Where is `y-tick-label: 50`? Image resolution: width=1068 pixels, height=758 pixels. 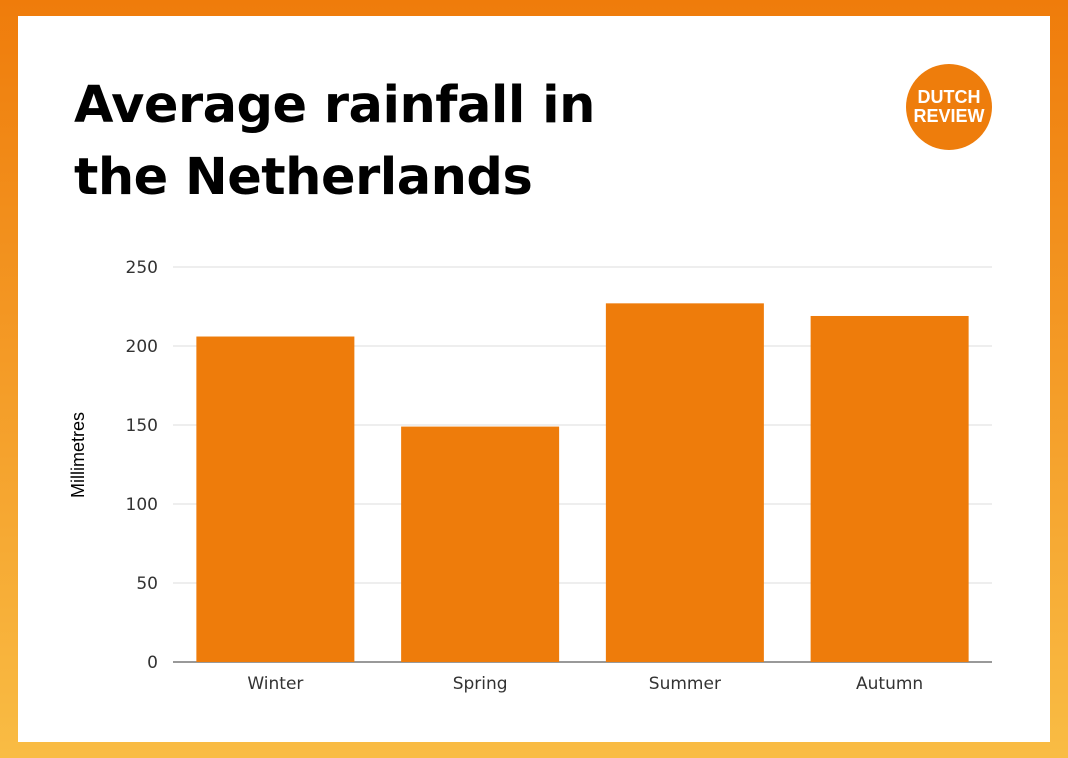
y-tick-label: 50 is located at coordinates (147, 584).